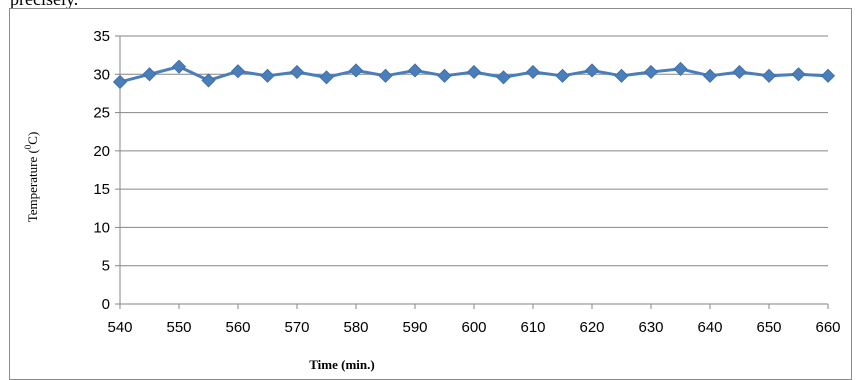 This screenshot has width=860, height=380. I want to click on y-tick-label: 5, so click(106, 266).